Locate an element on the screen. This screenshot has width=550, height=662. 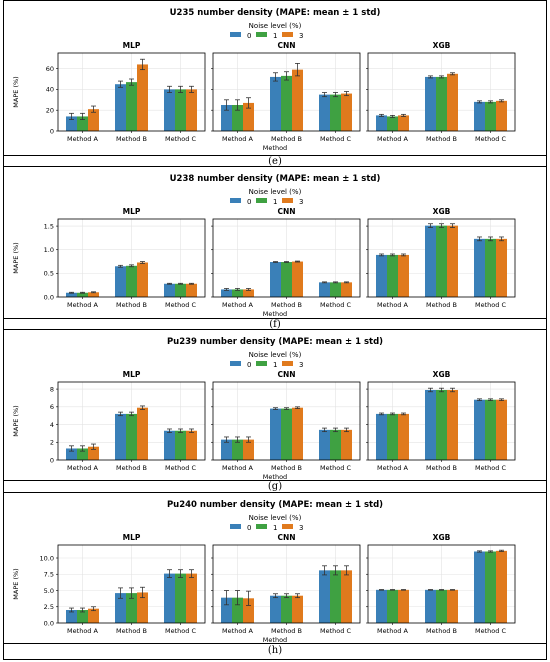
legend-label-noise-1: 1 is located at coordinates (275, 36).